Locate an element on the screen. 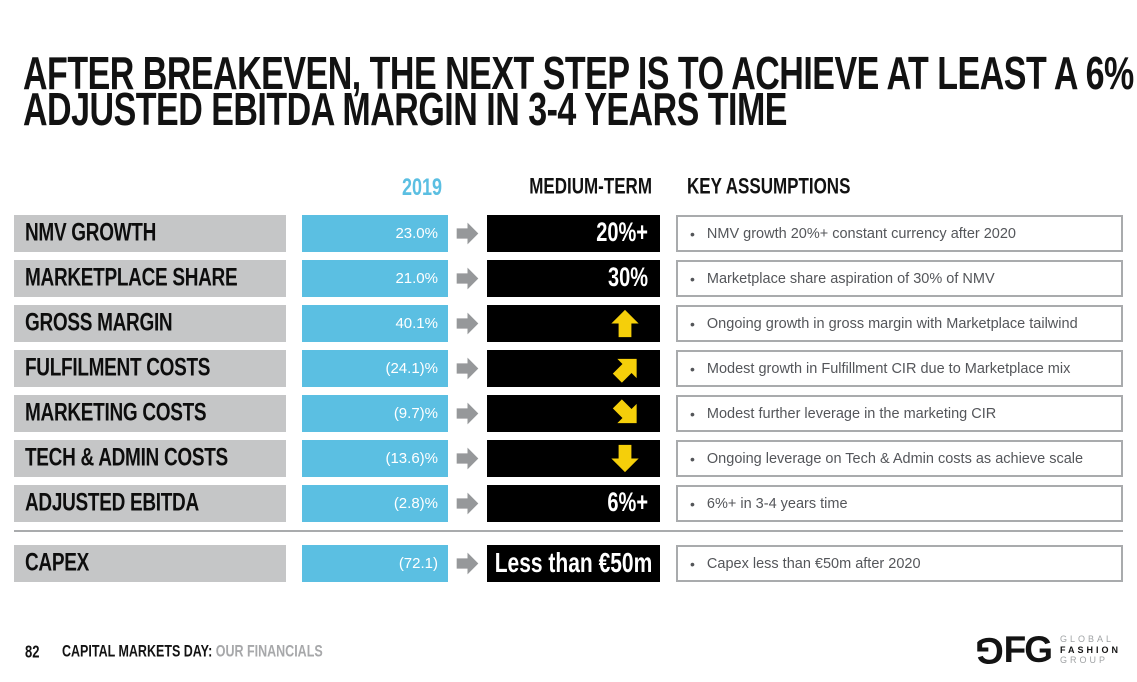 Image resolution: width=1137 pixels, height=682 pixels. medium-term-value: 20%+ is located at coordinates (573, 233).